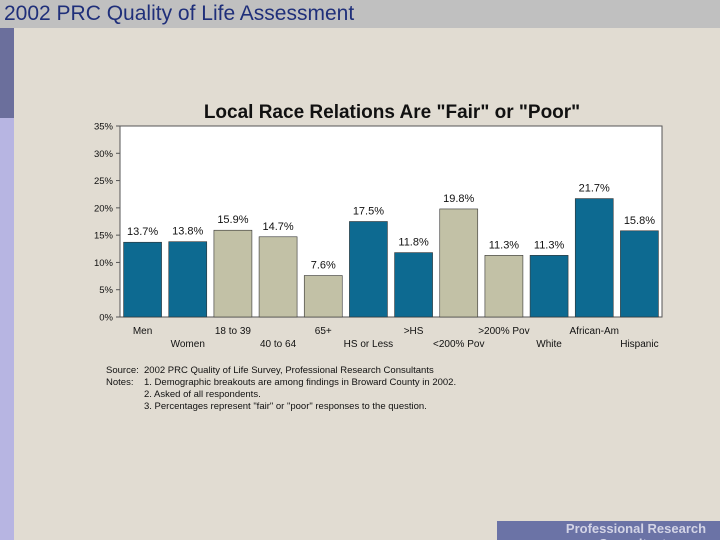 The width and height of the screenshot is (720, 540). What do you see at coordinates (413, 243) in the screenshot?
I see `bar-value-label: 11.8%` at bounding box center [413, 243].